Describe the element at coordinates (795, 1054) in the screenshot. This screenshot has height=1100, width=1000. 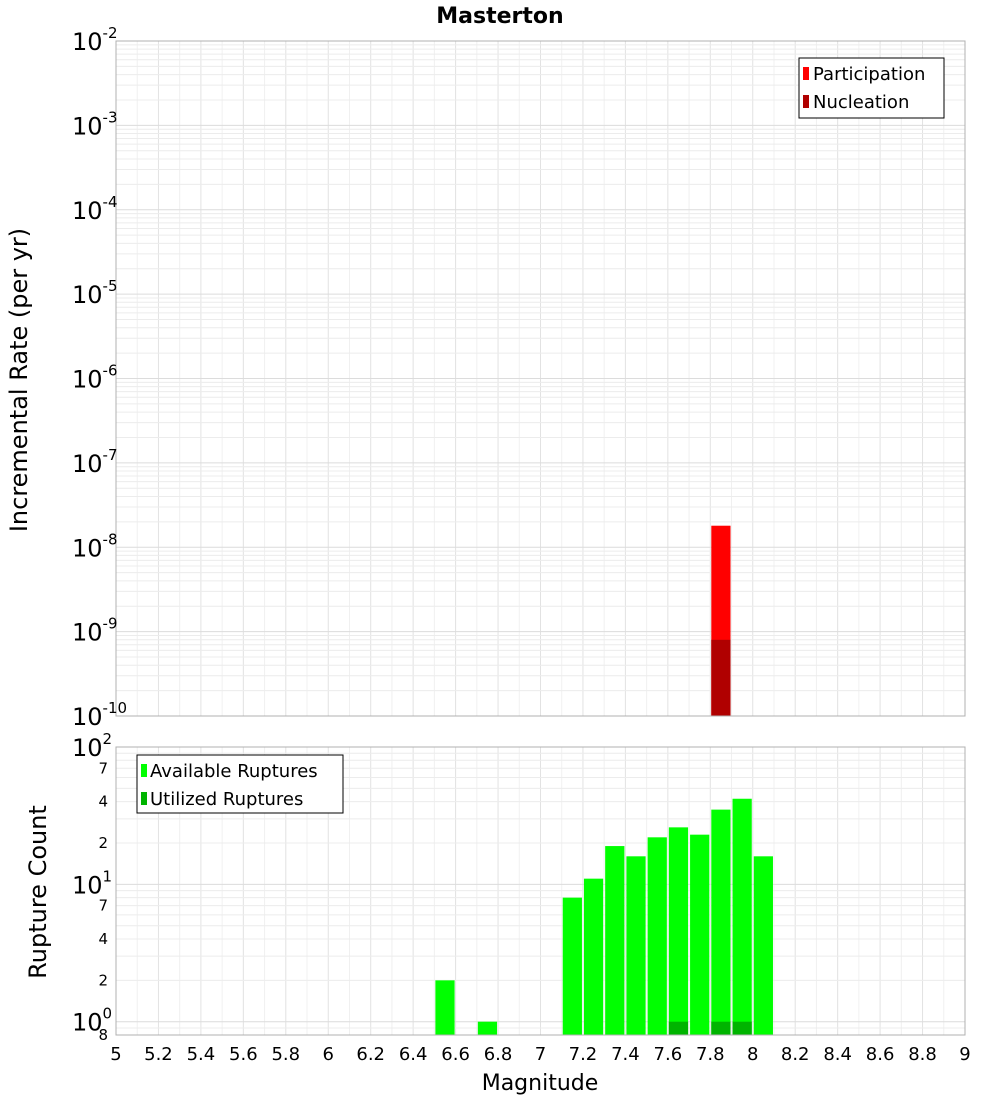
I see `x-tick-label-16: 8.2` at that location.